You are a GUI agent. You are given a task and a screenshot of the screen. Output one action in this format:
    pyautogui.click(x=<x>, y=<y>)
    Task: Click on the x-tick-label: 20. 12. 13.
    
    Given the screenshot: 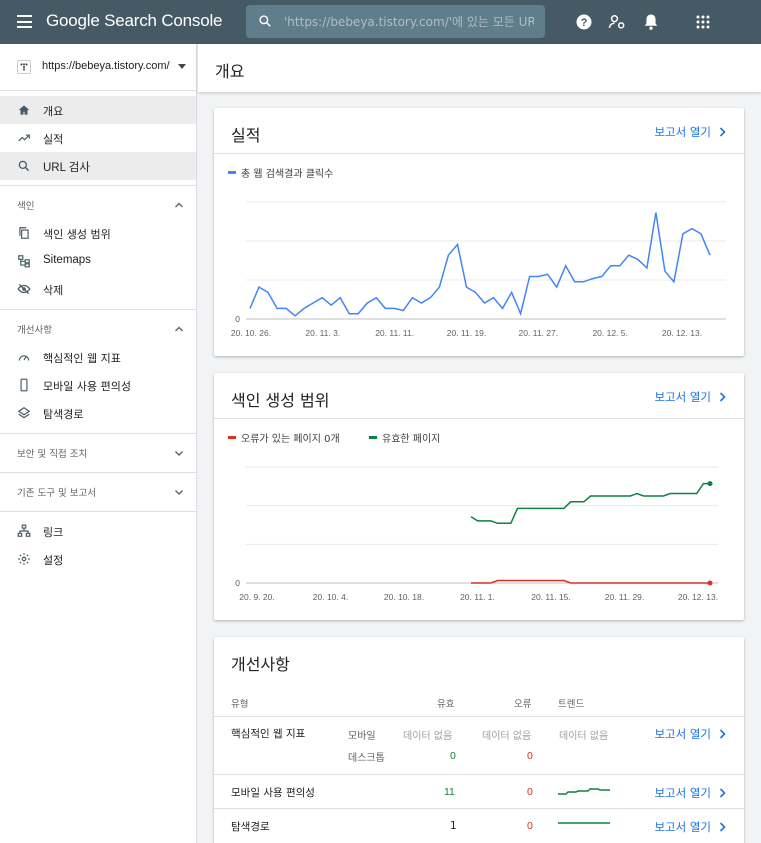 What is the action you would take?
    pyautogui.click(x=682, y=333)
    